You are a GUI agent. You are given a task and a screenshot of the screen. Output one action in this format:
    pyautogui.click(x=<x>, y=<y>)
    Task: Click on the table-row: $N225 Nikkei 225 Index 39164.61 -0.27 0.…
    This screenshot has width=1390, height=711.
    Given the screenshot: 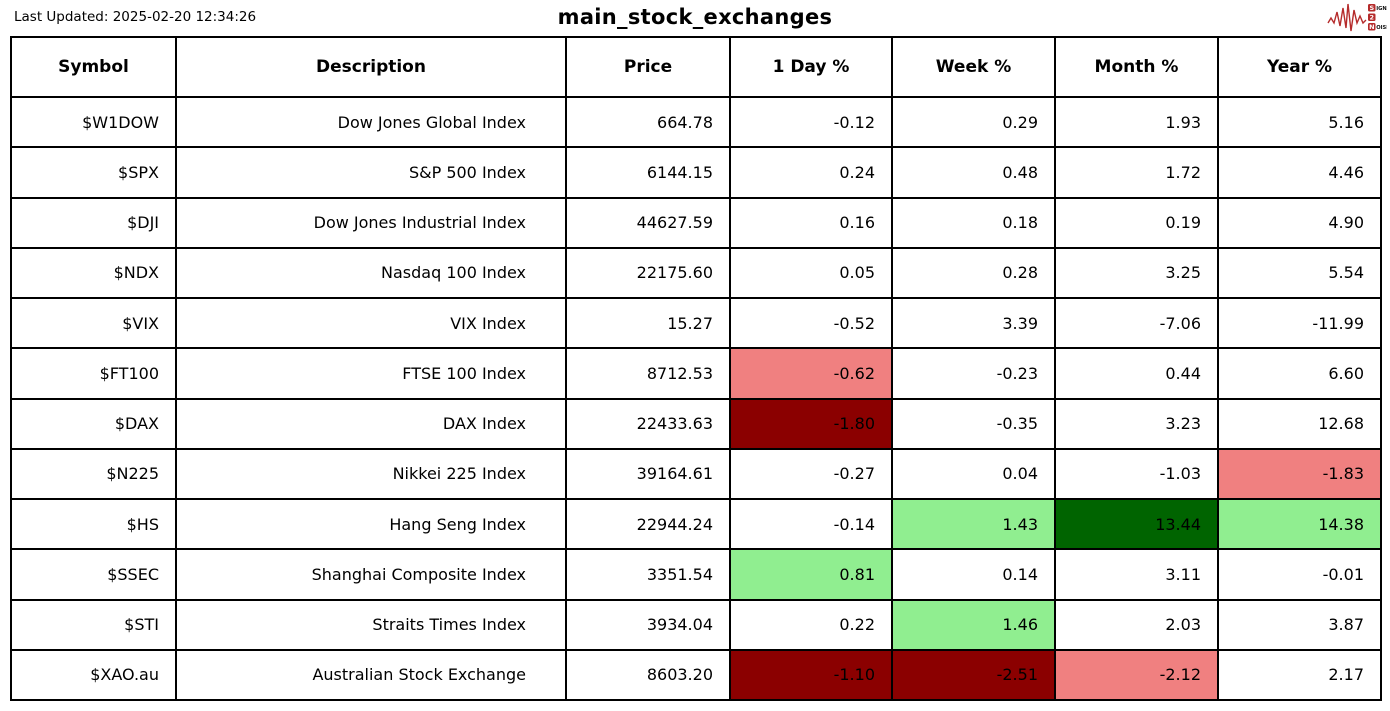 What is the action you would take?
    pyautogui.click(x=696, y=474)
    